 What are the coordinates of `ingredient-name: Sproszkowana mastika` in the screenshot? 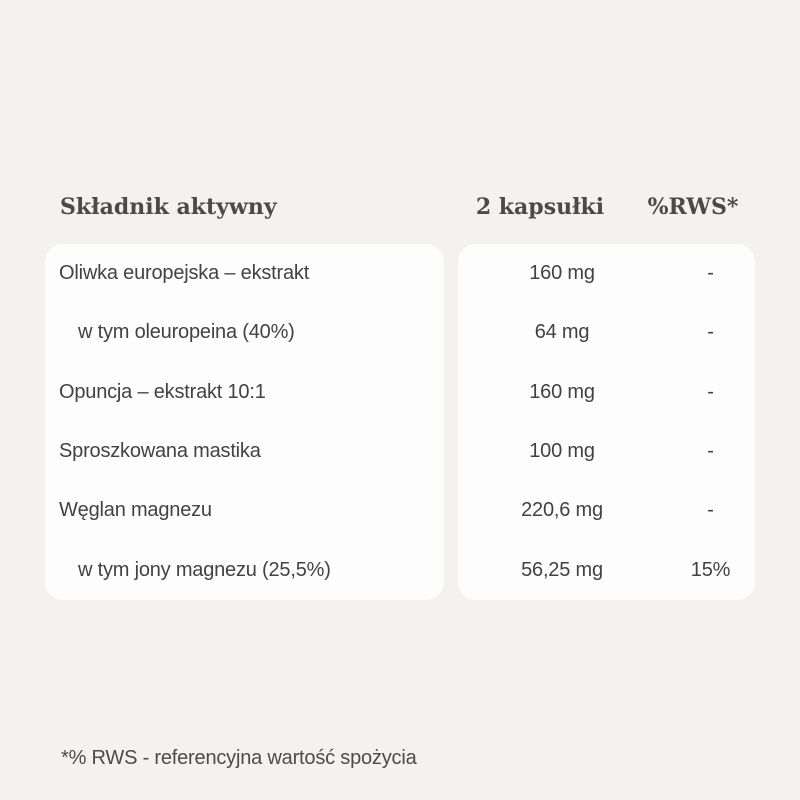 It's located at (160, 451).